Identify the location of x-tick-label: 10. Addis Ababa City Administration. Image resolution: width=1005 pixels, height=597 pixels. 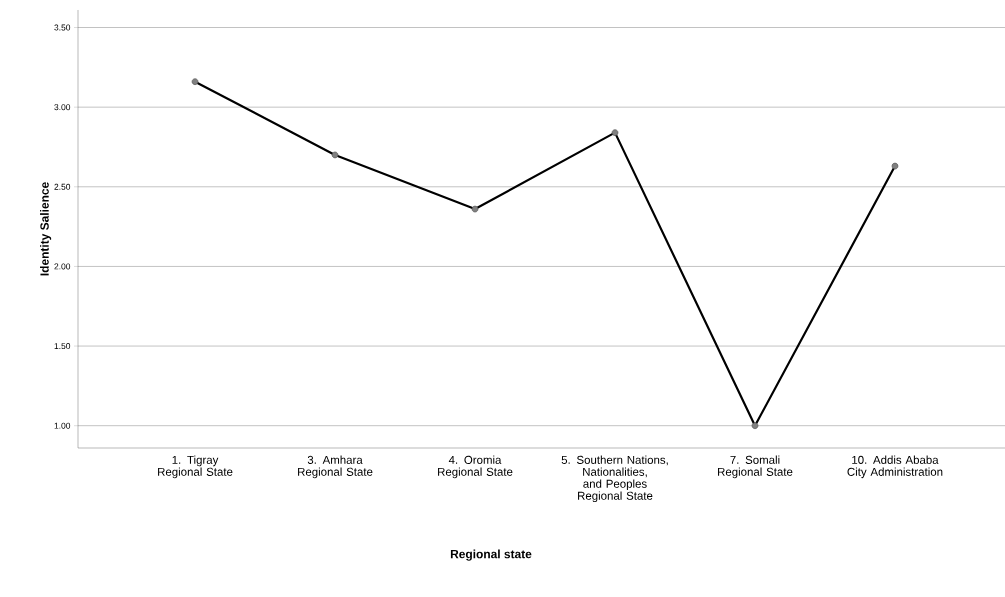
(895, 467).